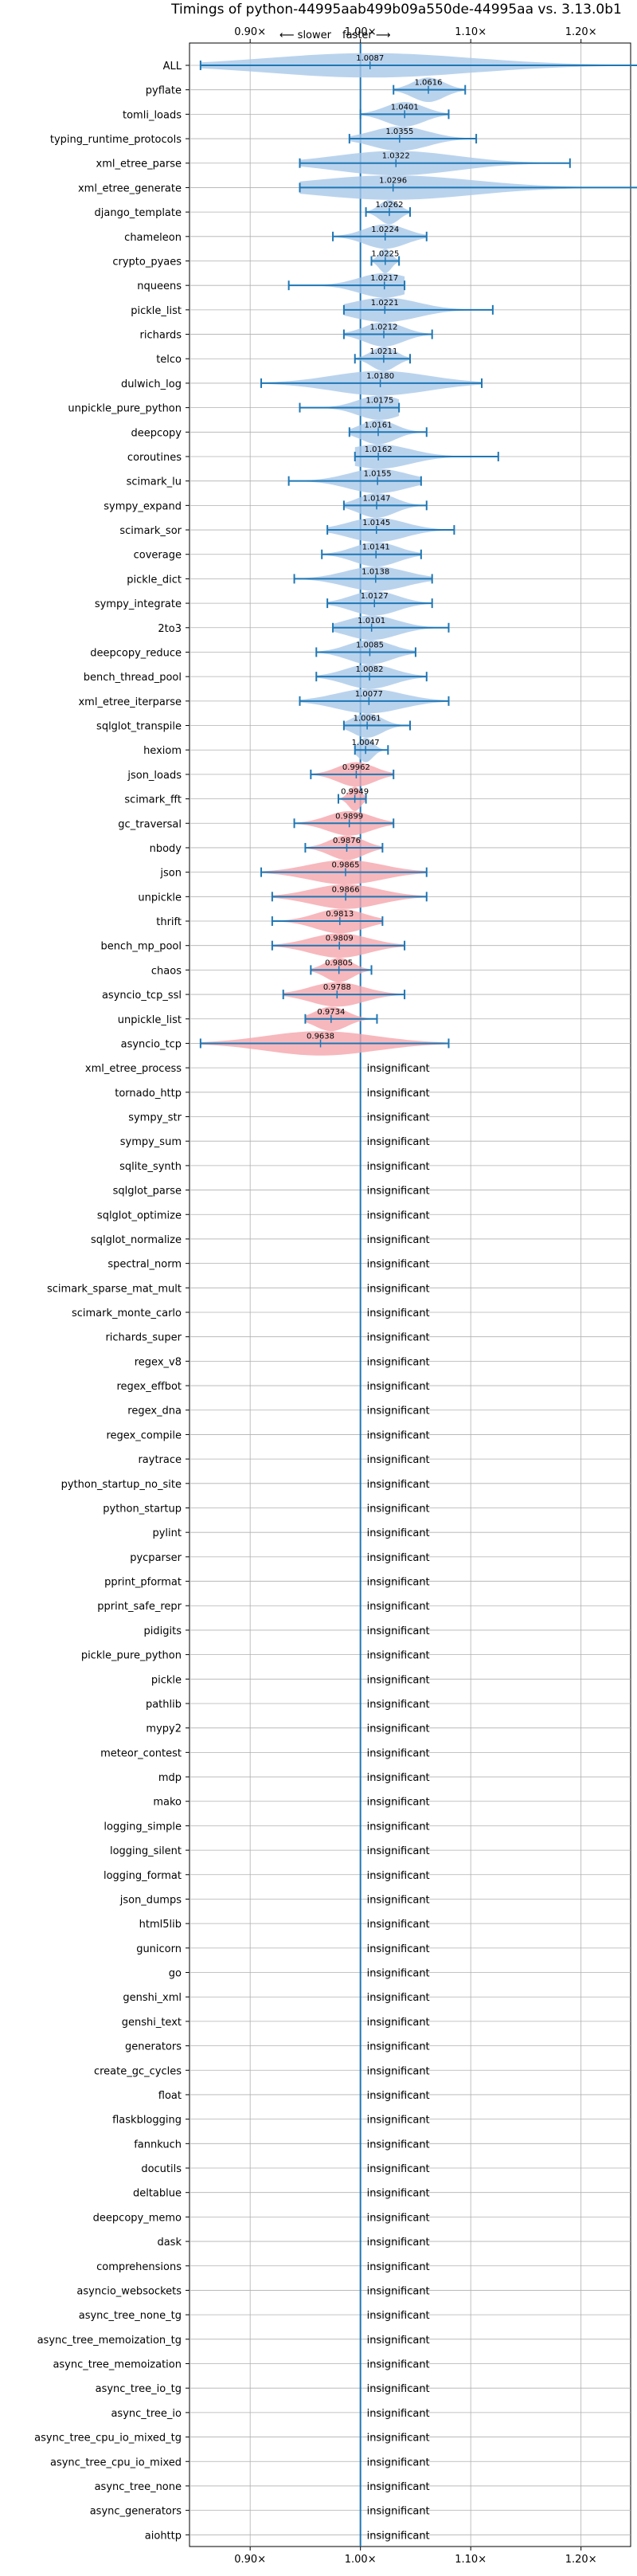 Image resolution: width=637 pixels, height=2576 pixels. I want to click on benchmark-label: scimark_fft, so click(153, 800).